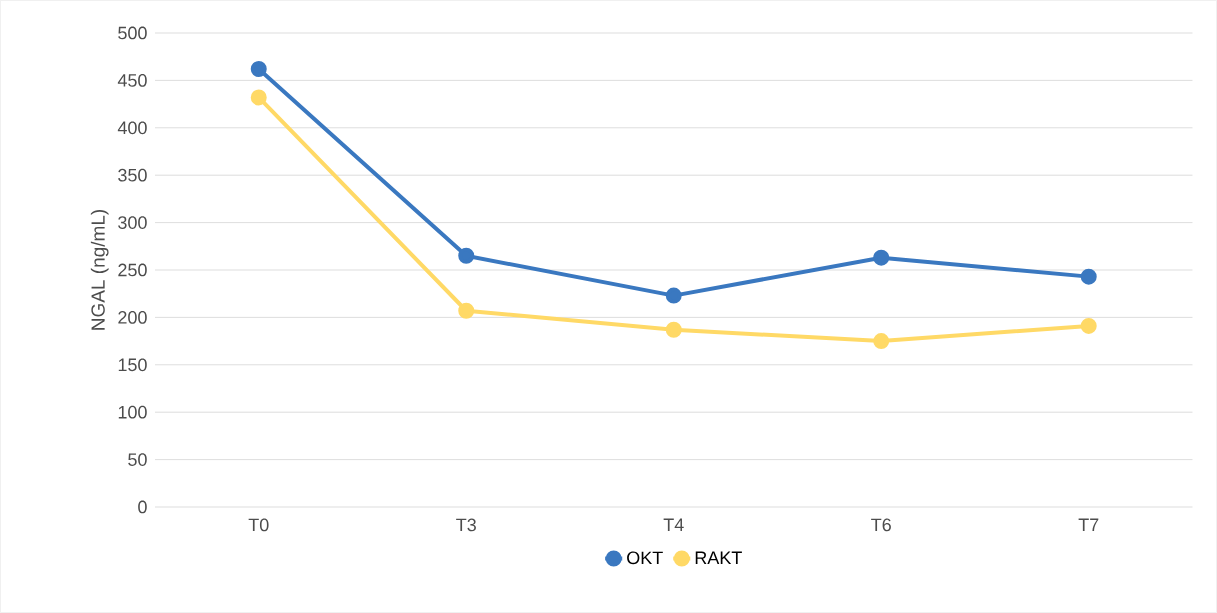  Describe the element at coordinates (132, 128) in the screenshot. I see `y-tick-label: 400` at that location.